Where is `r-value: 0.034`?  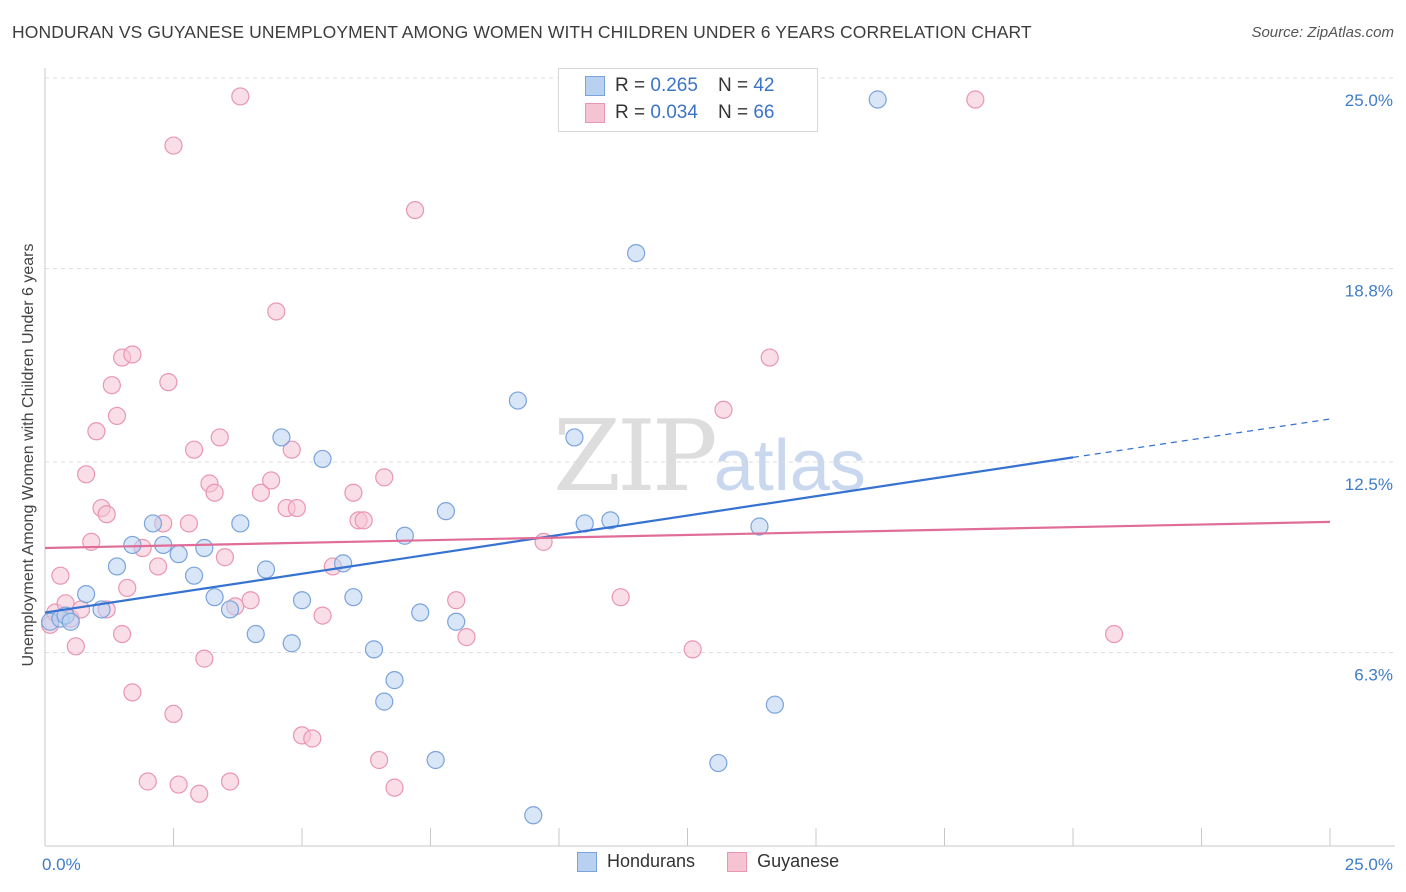 r-value: 0.034 is located at coordinates (674, 112).